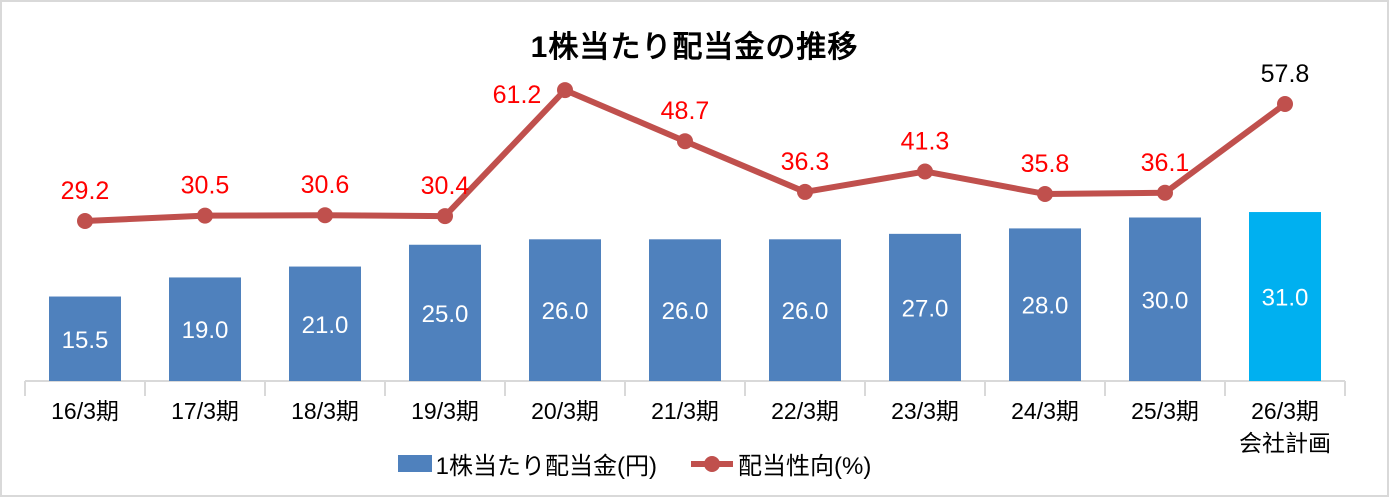  What do you see at coordinates (546, 466) in the screenshot?
I see `legend-bar-label: 1株当たり配当金(円)` at bounding box center [546, 466].